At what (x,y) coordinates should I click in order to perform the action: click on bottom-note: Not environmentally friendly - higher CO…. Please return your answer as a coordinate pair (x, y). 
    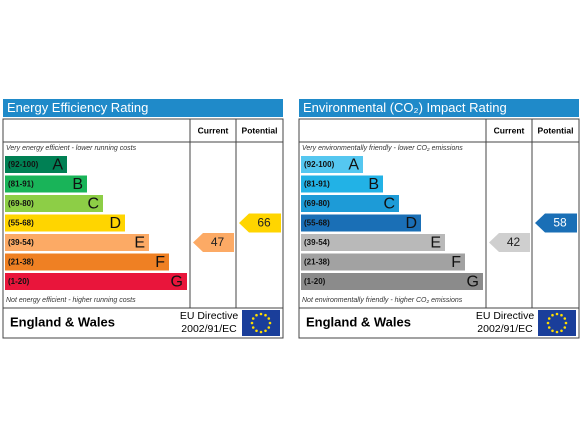
    Looking at the image, I should click on (382, 300).